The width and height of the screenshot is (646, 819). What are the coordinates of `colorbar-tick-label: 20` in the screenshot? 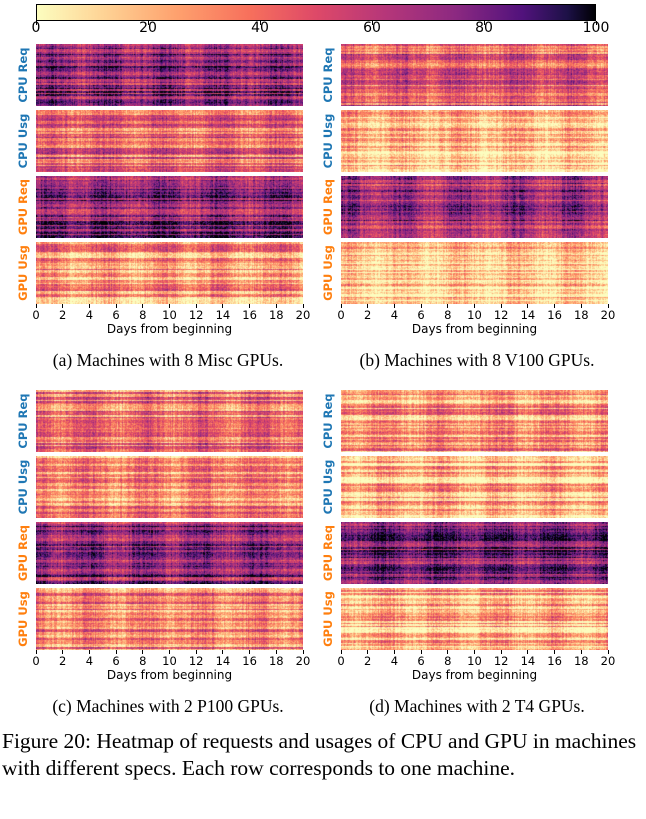 It's located at (148, 28).